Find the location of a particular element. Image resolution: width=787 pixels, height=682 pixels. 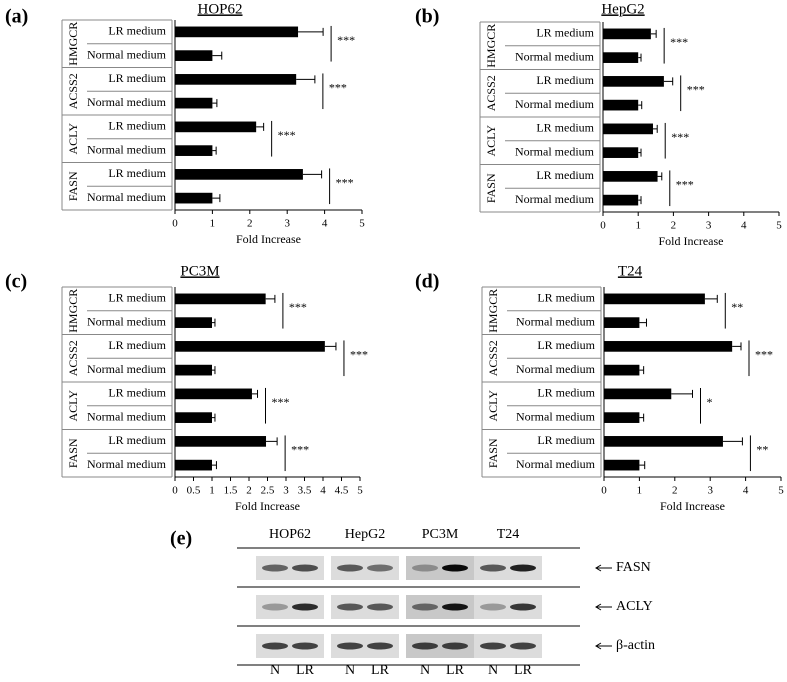

protein-label: ACLY is located at coordinates (634, 606).